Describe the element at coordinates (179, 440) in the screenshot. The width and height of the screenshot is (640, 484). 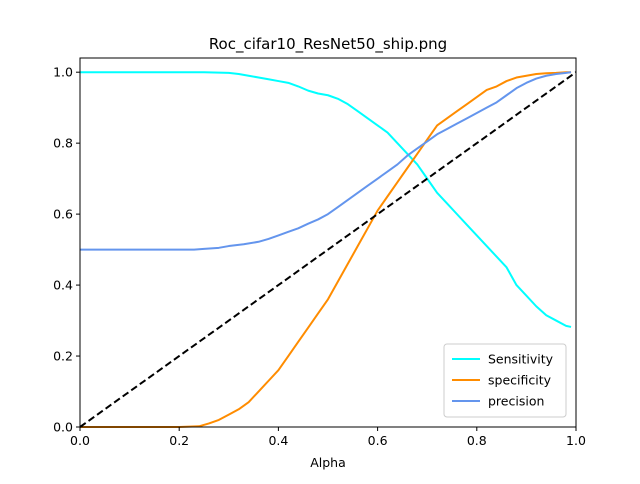
I see `x-tick-label: 0.2` at that location.